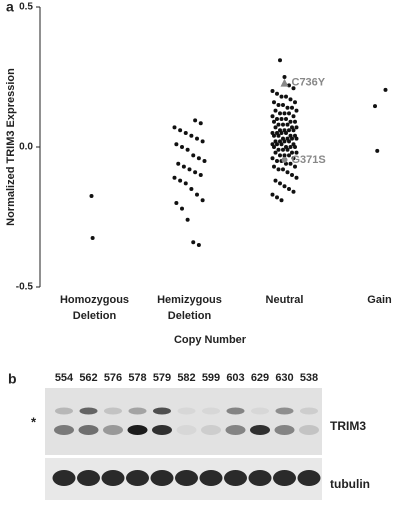  What do you see at coordinates (26, 7) in the screenshot?
I see `y-tick-label: 0.5` at bounding box center [26, 7].